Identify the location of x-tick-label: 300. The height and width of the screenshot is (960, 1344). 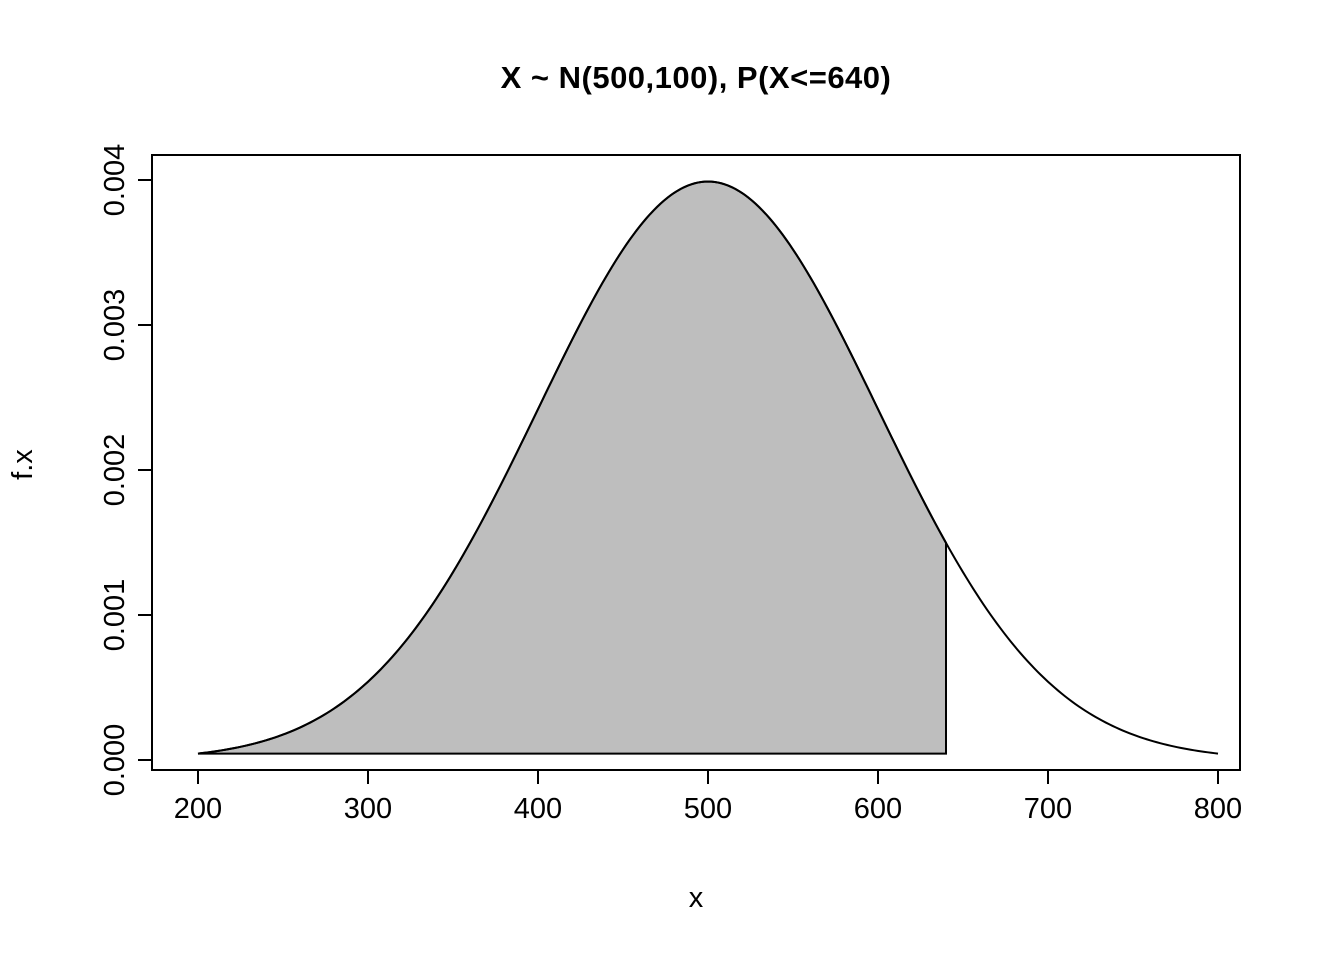
(368, 809).